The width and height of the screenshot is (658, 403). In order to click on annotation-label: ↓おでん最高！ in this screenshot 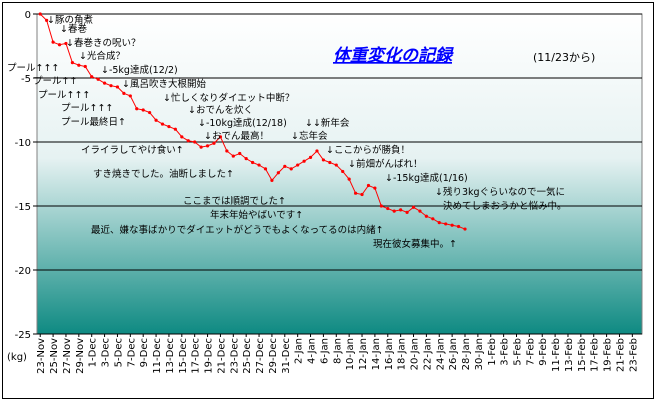, I will do `click(236, 136)`.